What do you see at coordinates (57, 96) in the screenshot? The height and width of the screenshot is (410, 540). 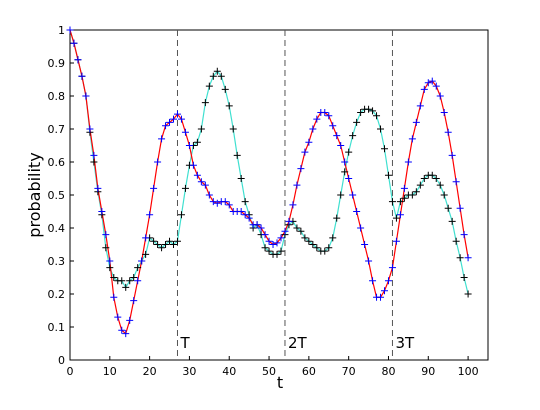 I see `y-tick-label: 0.8` at bounding box center [57, 96].